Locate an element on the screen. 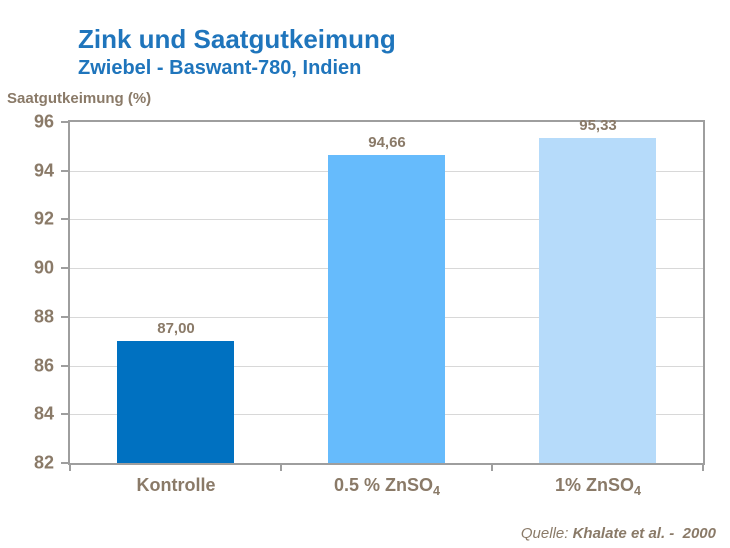 The height and width of the screenshot is (548, 730). y-tick-label: 92 is located at coordinates (43, 218).